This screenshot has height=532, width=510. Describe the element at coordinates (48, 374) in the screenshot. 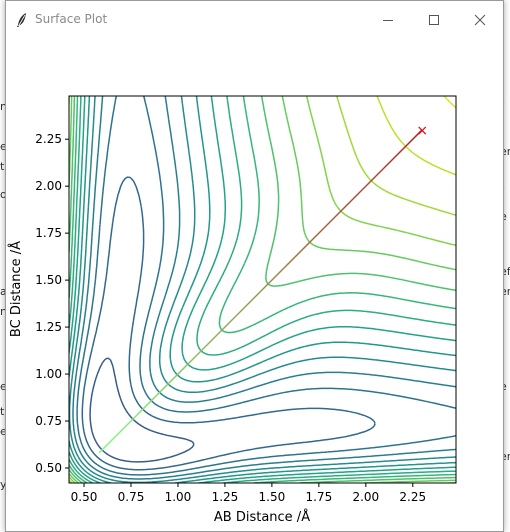

I see `y-tick-label: 1.00` at that location.